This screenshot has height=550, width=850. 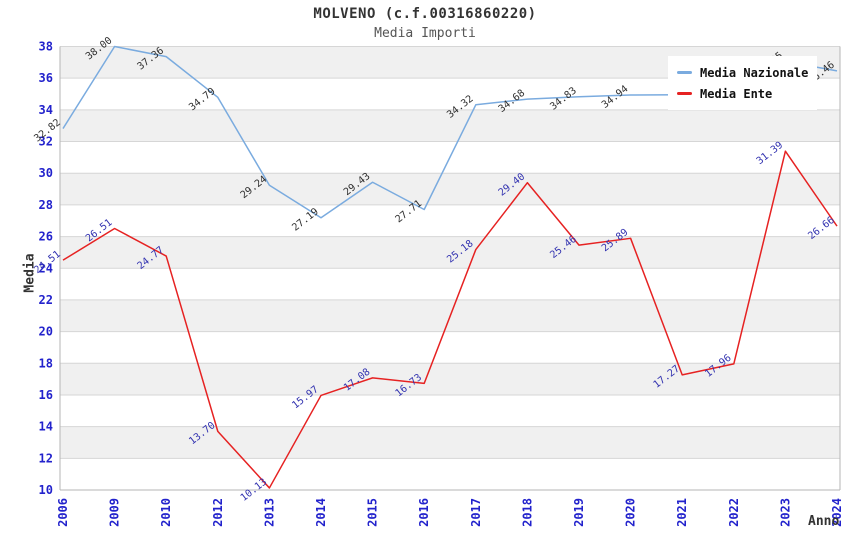 I want to click on y-tick-label: 26, so click(x=46, y=237).